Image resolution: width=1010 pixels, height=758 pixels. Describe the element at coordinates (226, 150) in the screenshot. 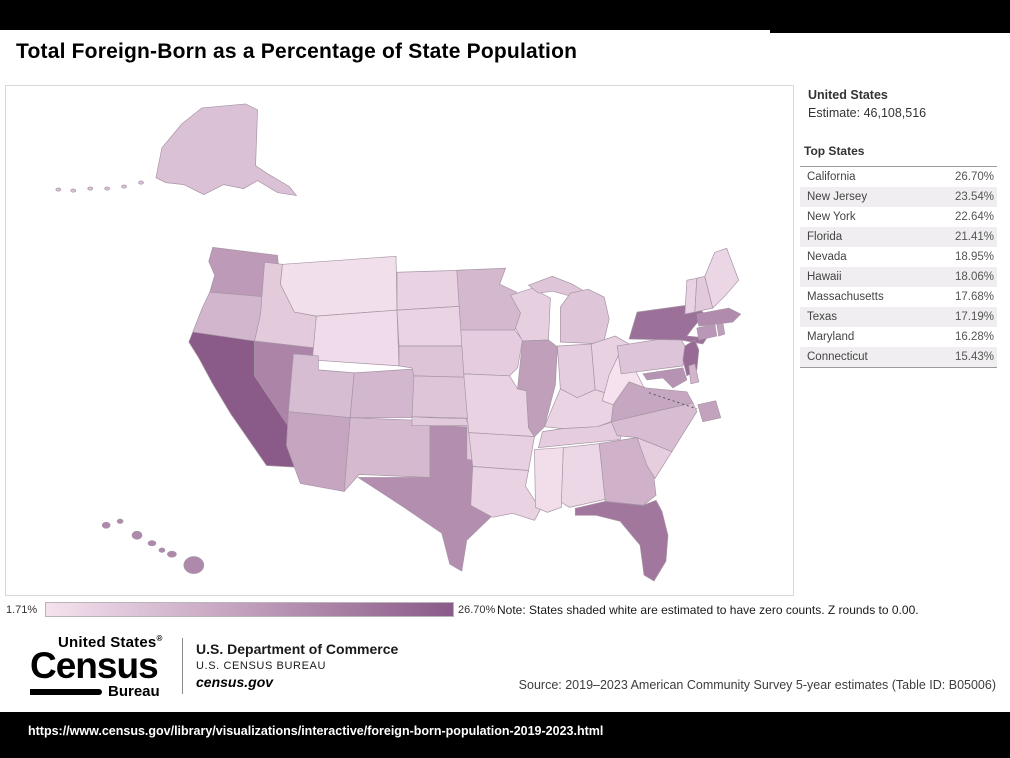

I see `state-alaska` at that location.